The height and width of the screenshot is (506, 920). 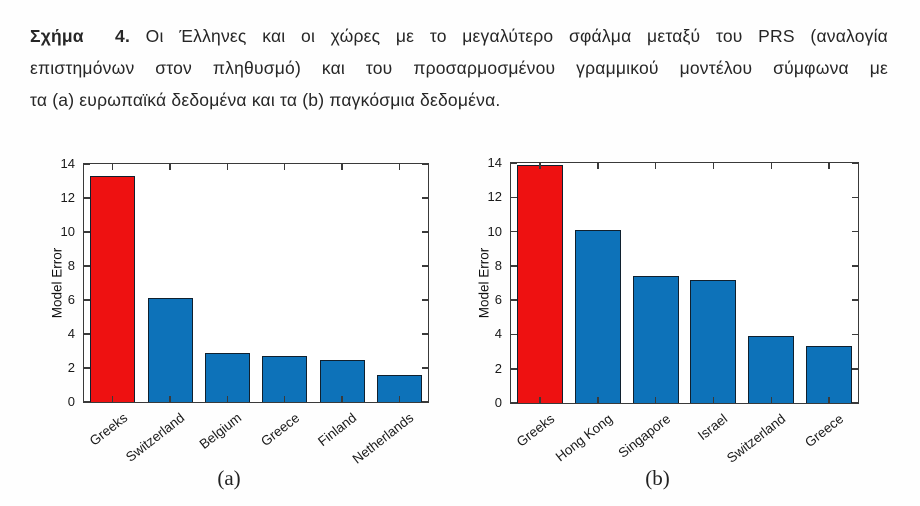 I want to click on bar-belgium, so click(x=227, y=377).